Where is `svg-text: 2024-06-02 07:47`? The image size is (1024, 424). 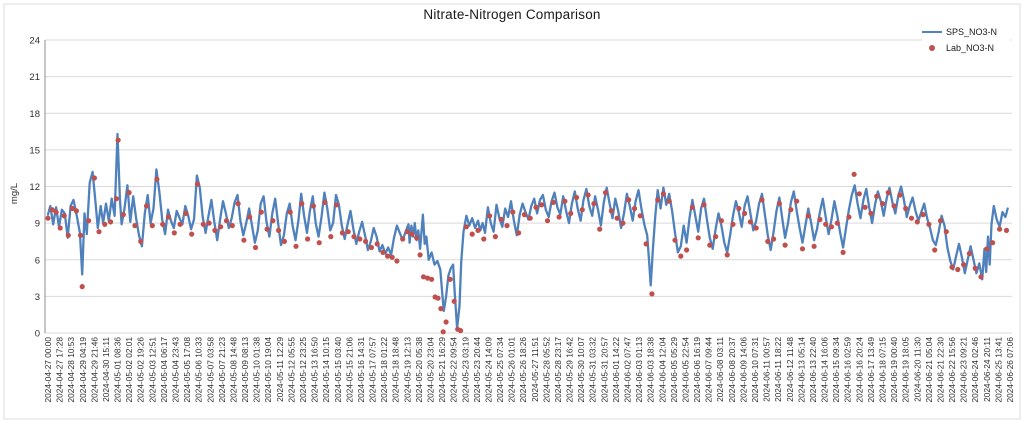
svg-text: 2024-06-02 07:47 is located at coordinates (628, 370).